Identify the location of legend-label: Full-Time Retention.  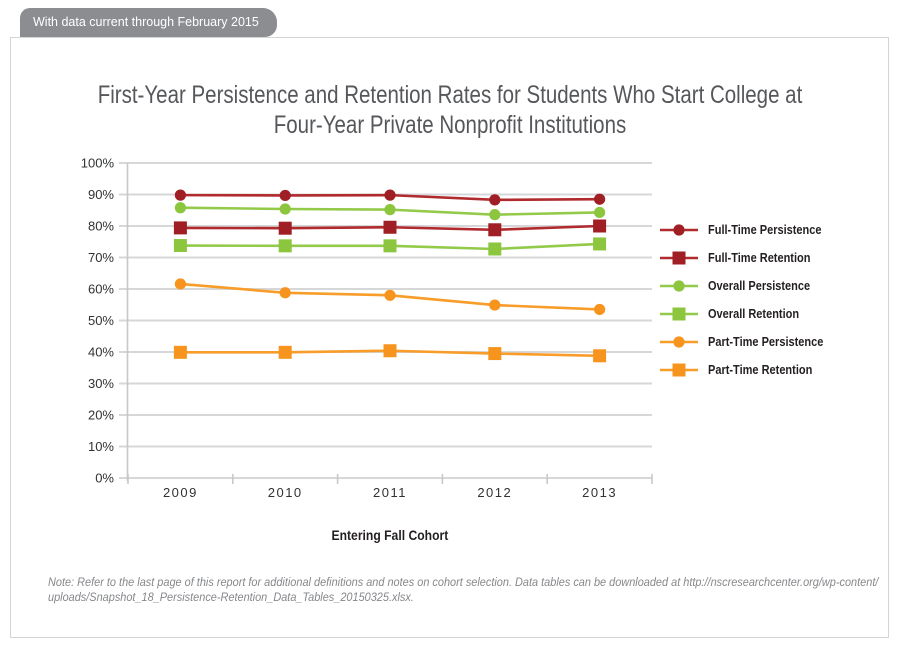
(759, 258).